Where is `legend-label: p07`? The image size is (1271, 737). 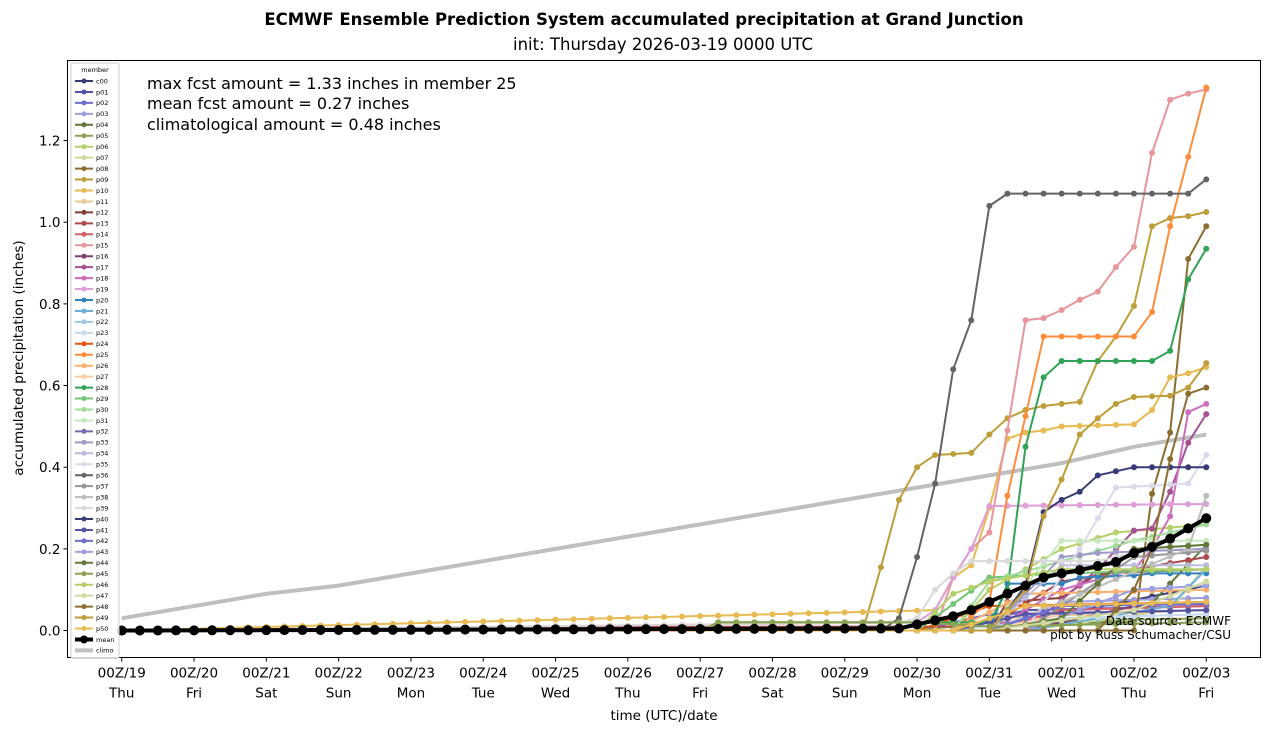
legend-label: p07 is located at coordinates (102, 158).